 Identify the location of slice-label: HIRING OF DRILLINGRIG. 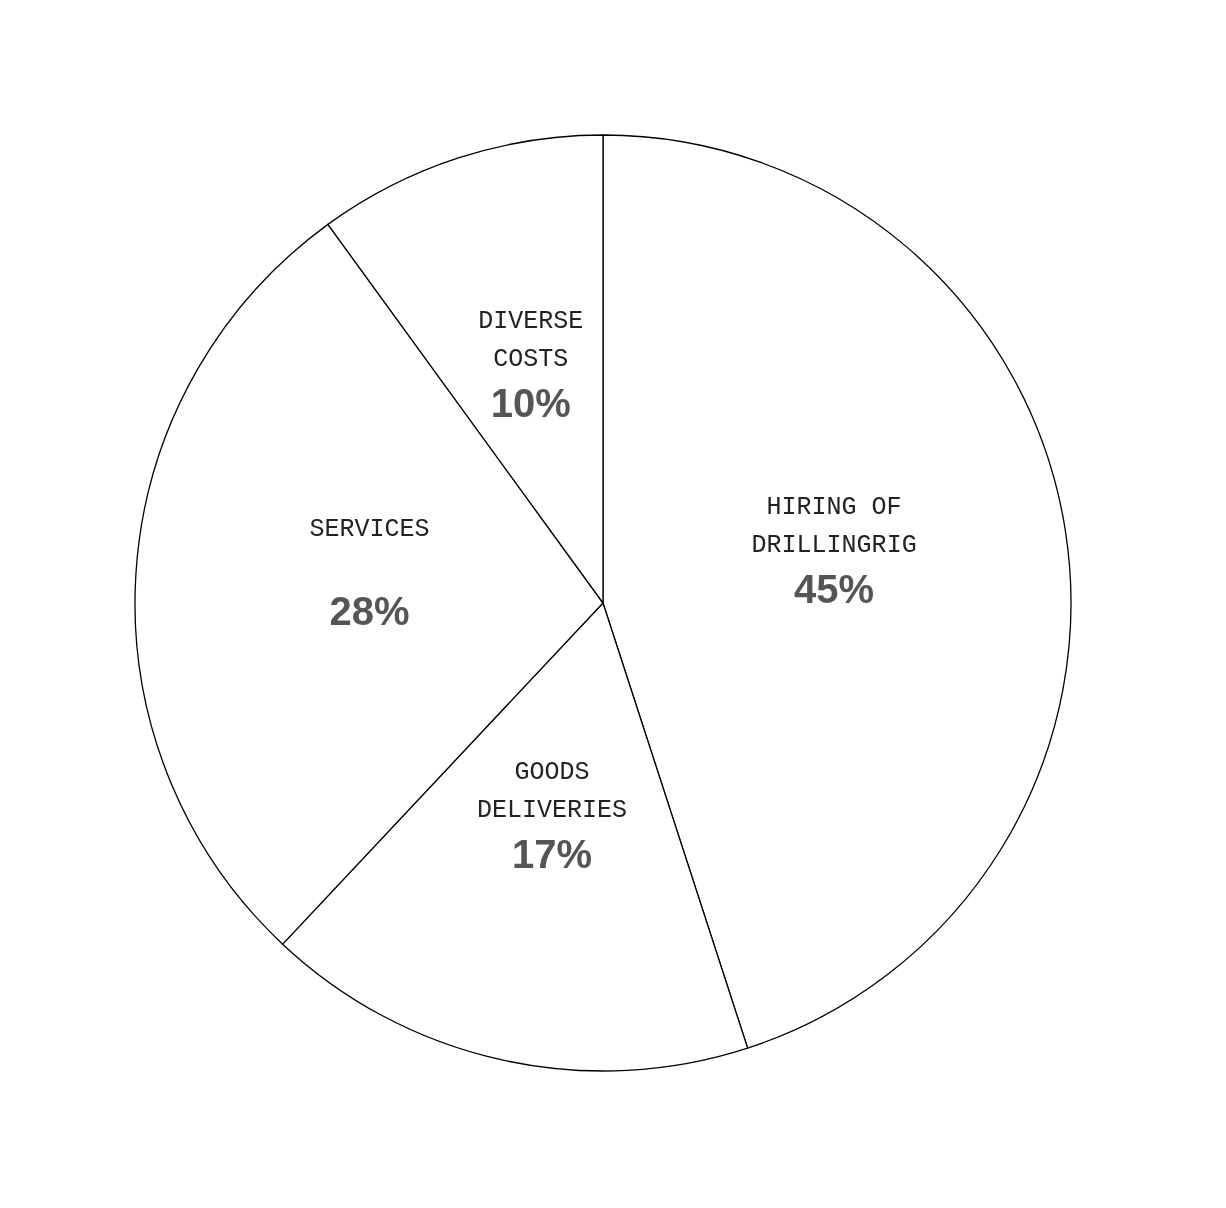
(834, 527).